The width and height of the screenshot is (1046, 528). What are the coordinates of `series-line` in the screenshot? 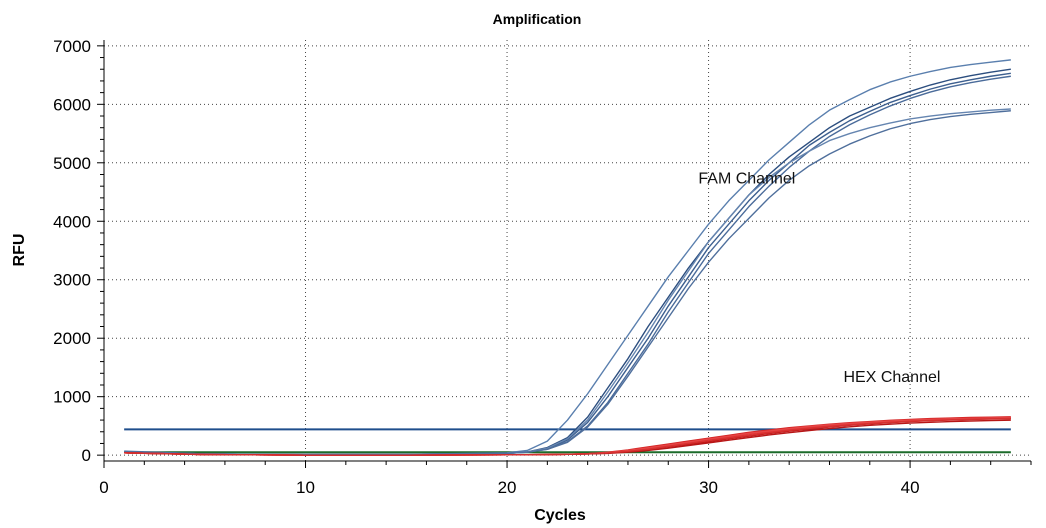 It's located at (567, 436).